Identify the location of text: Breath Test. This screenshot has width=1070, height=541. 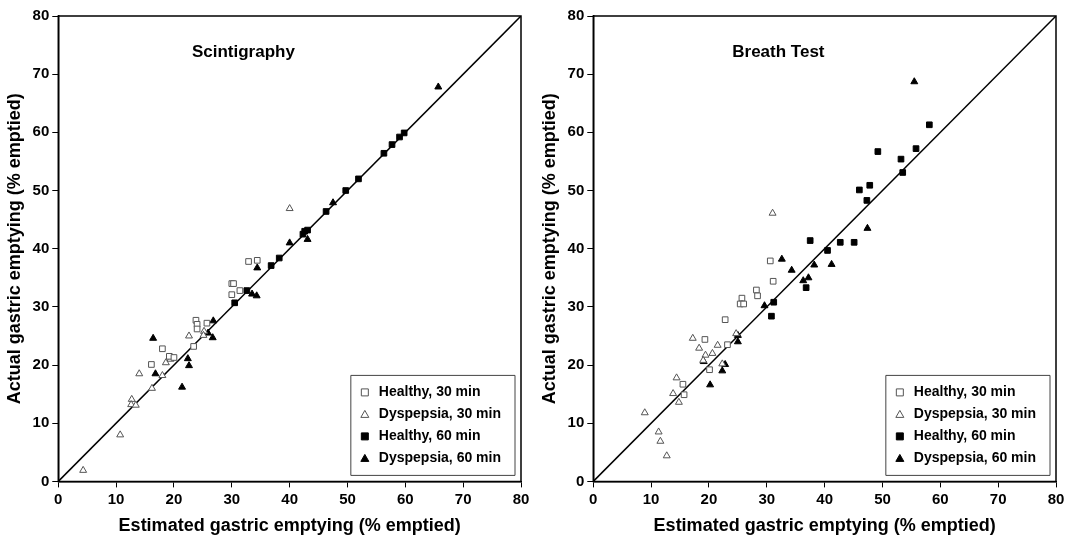
(778, 51).